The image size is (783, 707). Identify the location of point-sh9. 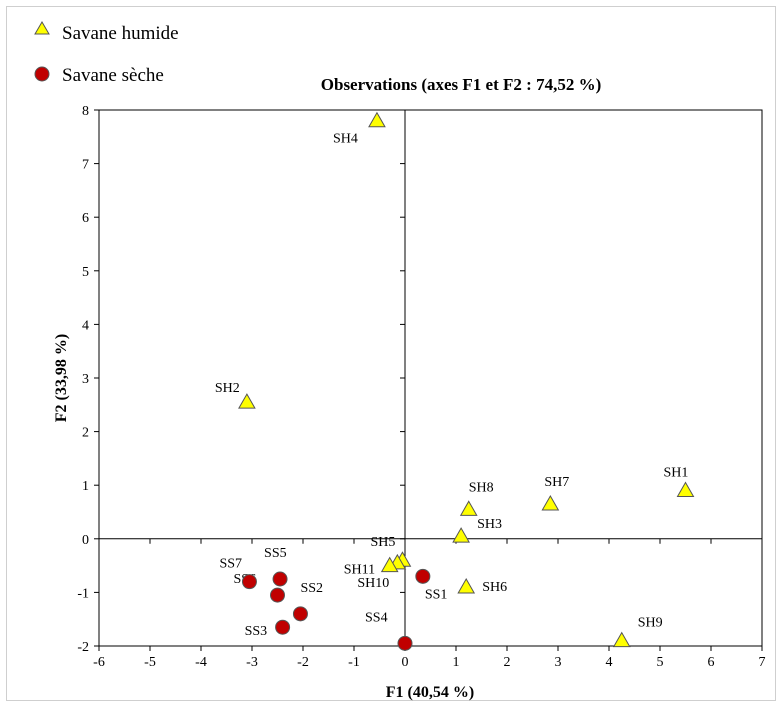
(621, 639).